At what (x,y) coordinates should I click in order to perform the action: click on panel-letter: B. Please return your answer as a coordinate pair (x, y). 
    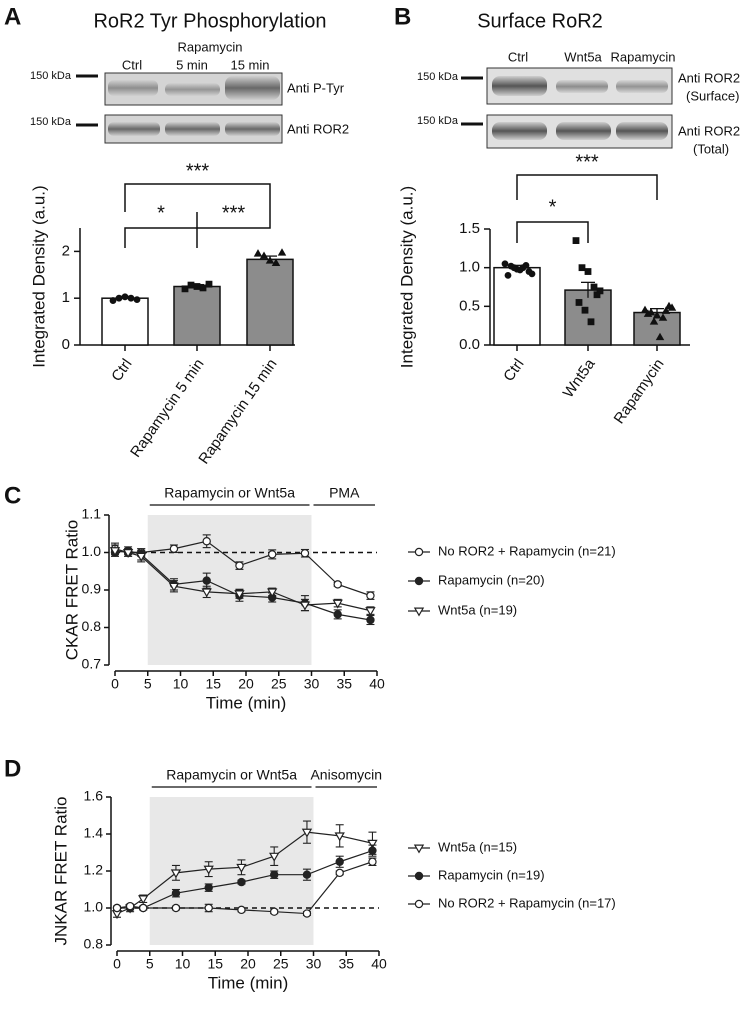
    Looking at the image, I should click on (402, 16).